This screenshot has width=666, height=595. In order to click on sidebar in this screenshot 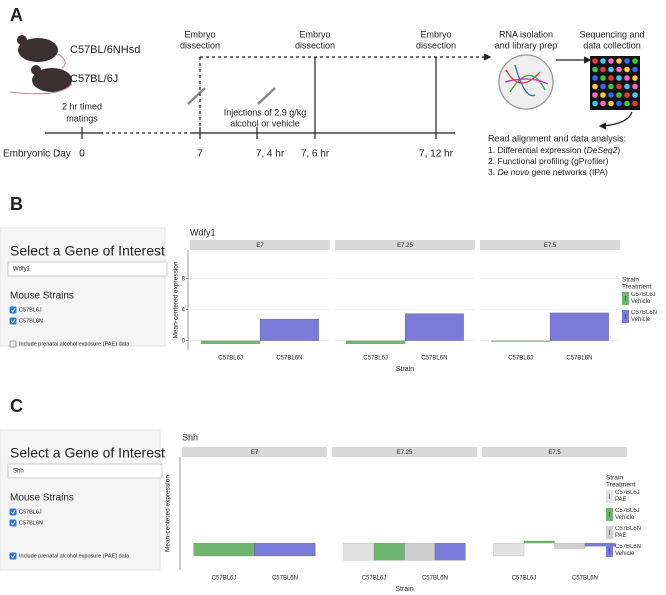, I will do `click(80, 500)`.